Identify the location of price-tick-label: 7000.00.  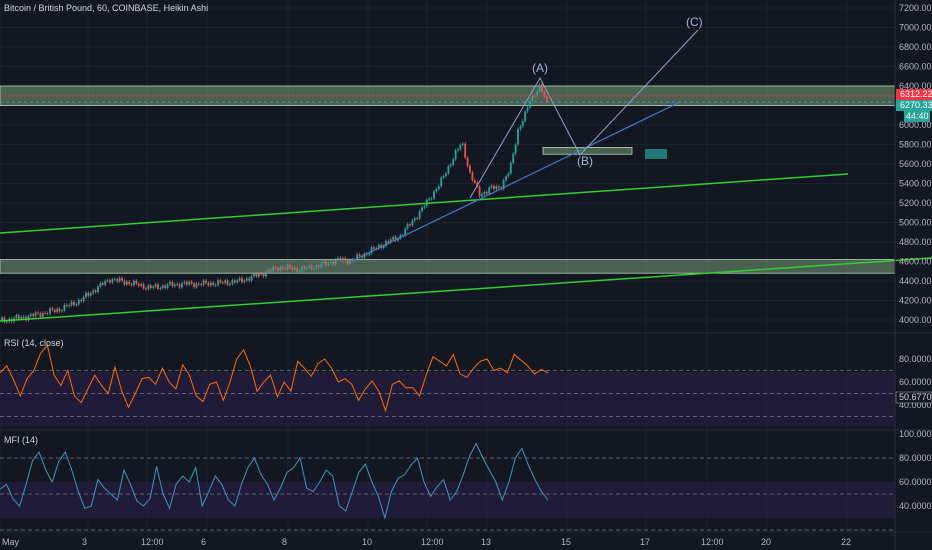
(915, 28).